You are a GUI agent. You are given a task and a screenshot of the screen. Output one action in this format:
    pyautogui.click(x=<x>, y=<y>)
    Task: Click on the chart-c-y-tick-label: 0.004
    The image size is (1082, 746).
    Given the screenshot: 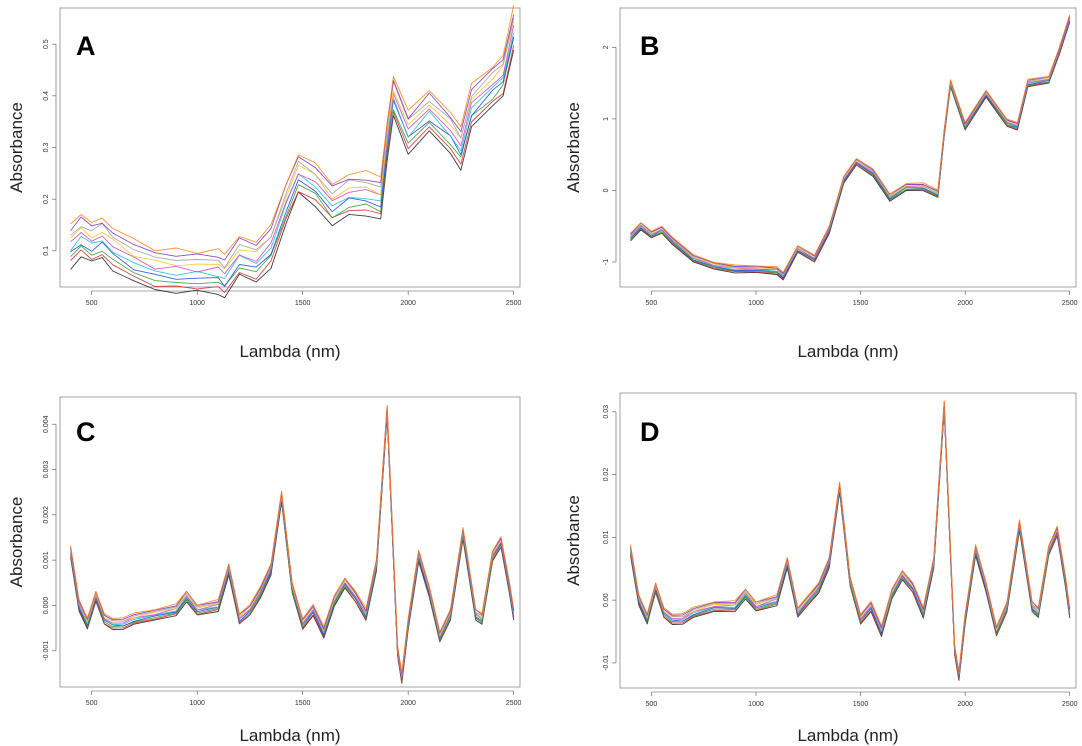 What is the action you would take?
    pyautogui.click(x=46, y=424)
    